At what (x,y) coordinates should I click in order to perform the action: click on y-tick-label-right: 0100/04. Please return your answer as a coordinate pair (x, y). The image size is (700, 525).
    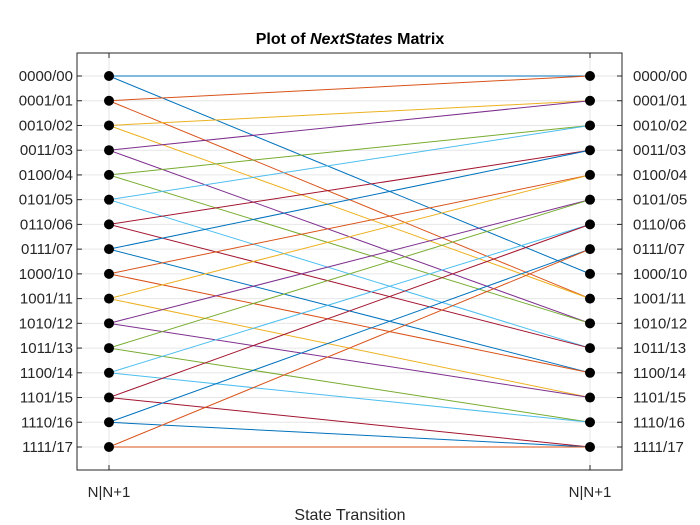
    Looking at the image, I should click on (660, 175).